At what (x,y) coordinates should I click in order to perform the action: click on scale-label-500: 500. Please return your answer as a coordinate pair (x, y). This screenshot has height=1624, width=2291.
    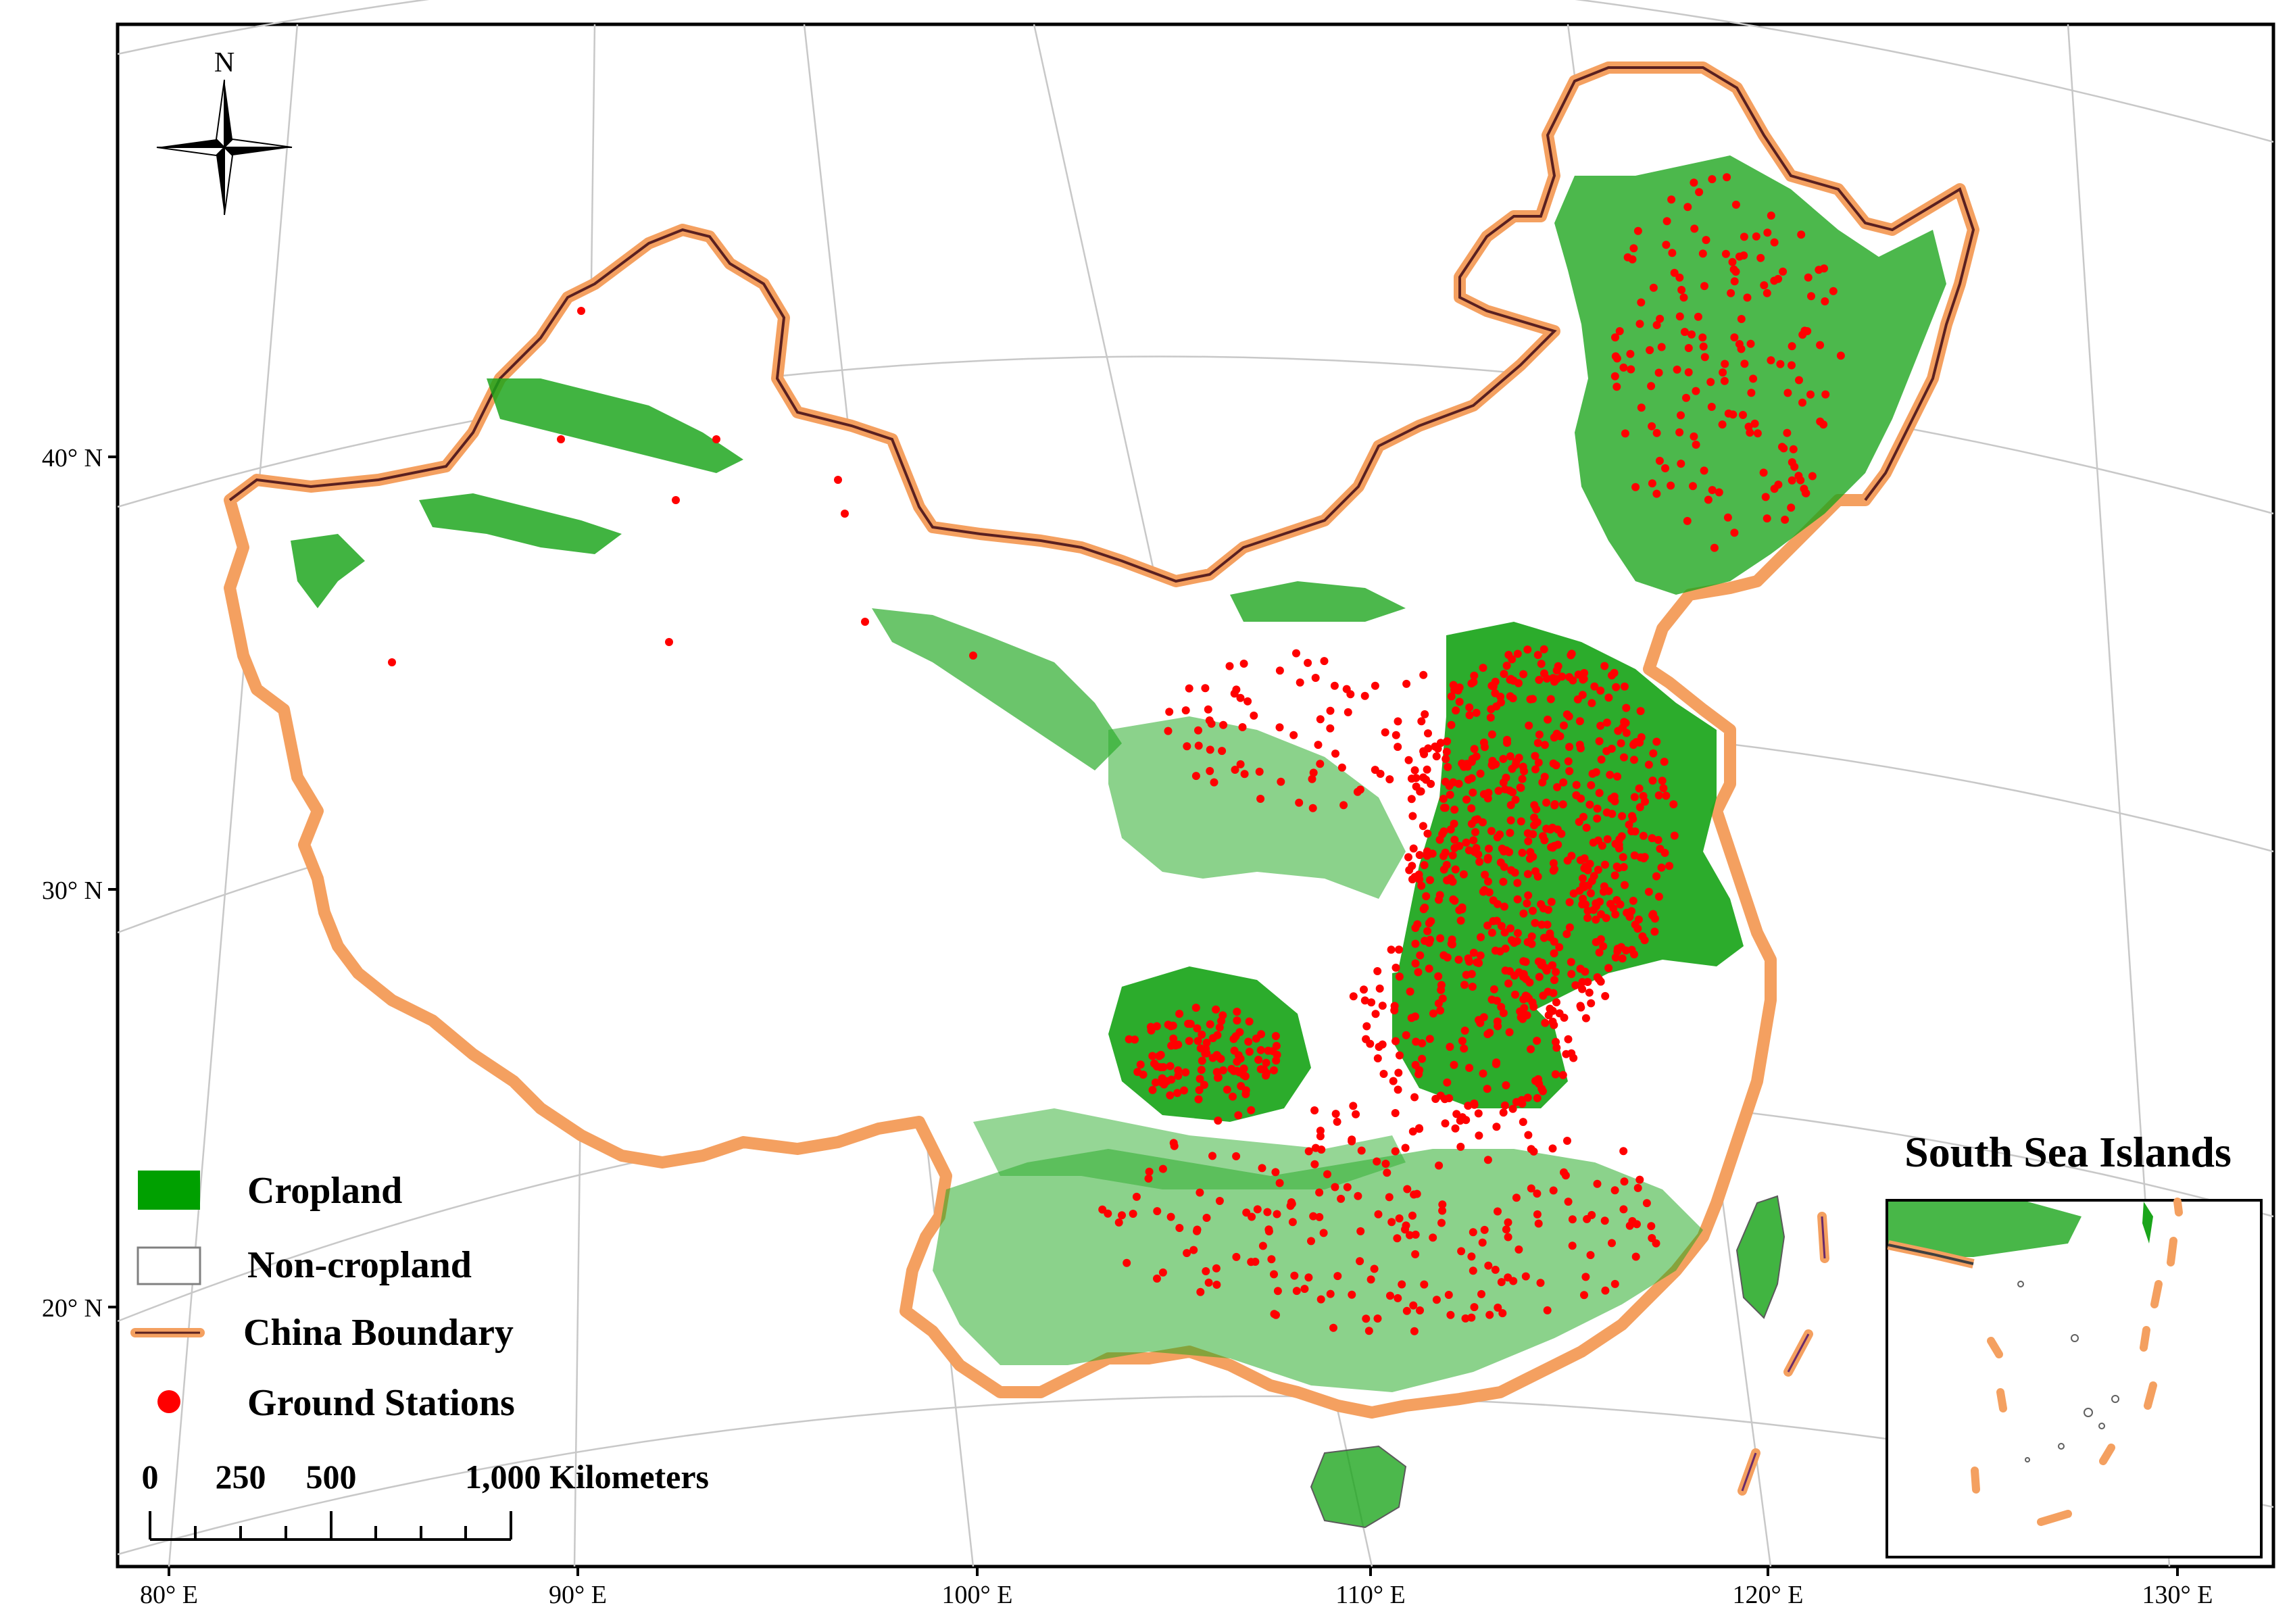
    Looking at the image, I should click on (331, 1477).